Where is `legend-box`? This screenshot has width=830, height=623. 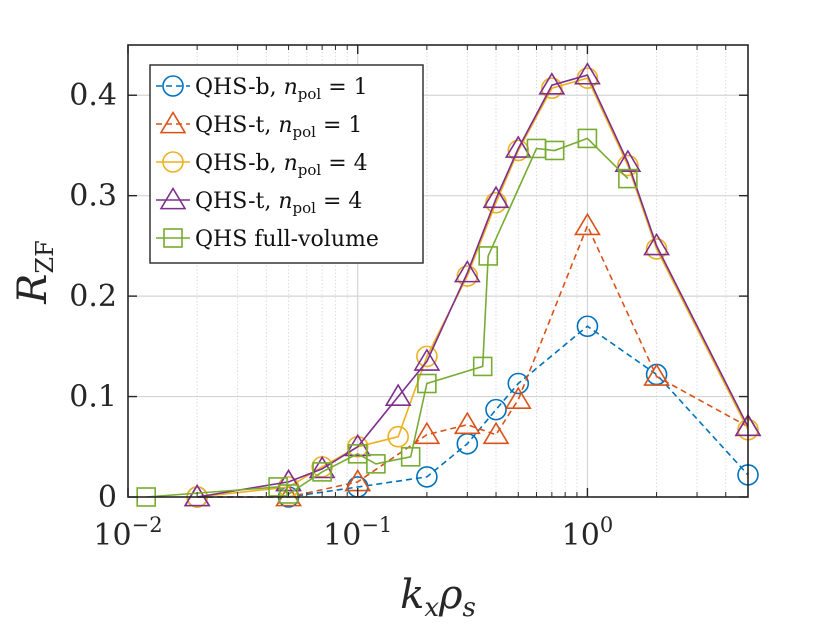
legend-box is located at coordinates (286, 164).